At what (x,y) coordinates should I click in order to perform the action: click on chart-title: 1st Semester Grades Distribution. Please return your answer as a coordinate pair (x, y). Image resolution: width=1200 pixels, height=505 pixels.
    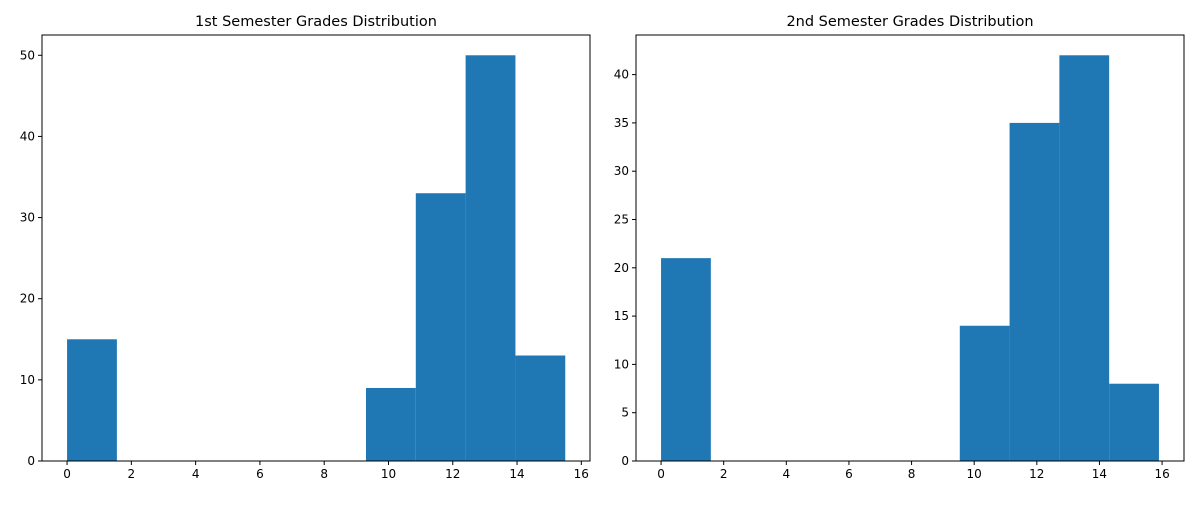
    Looking at the image, I should click on (316, 22).